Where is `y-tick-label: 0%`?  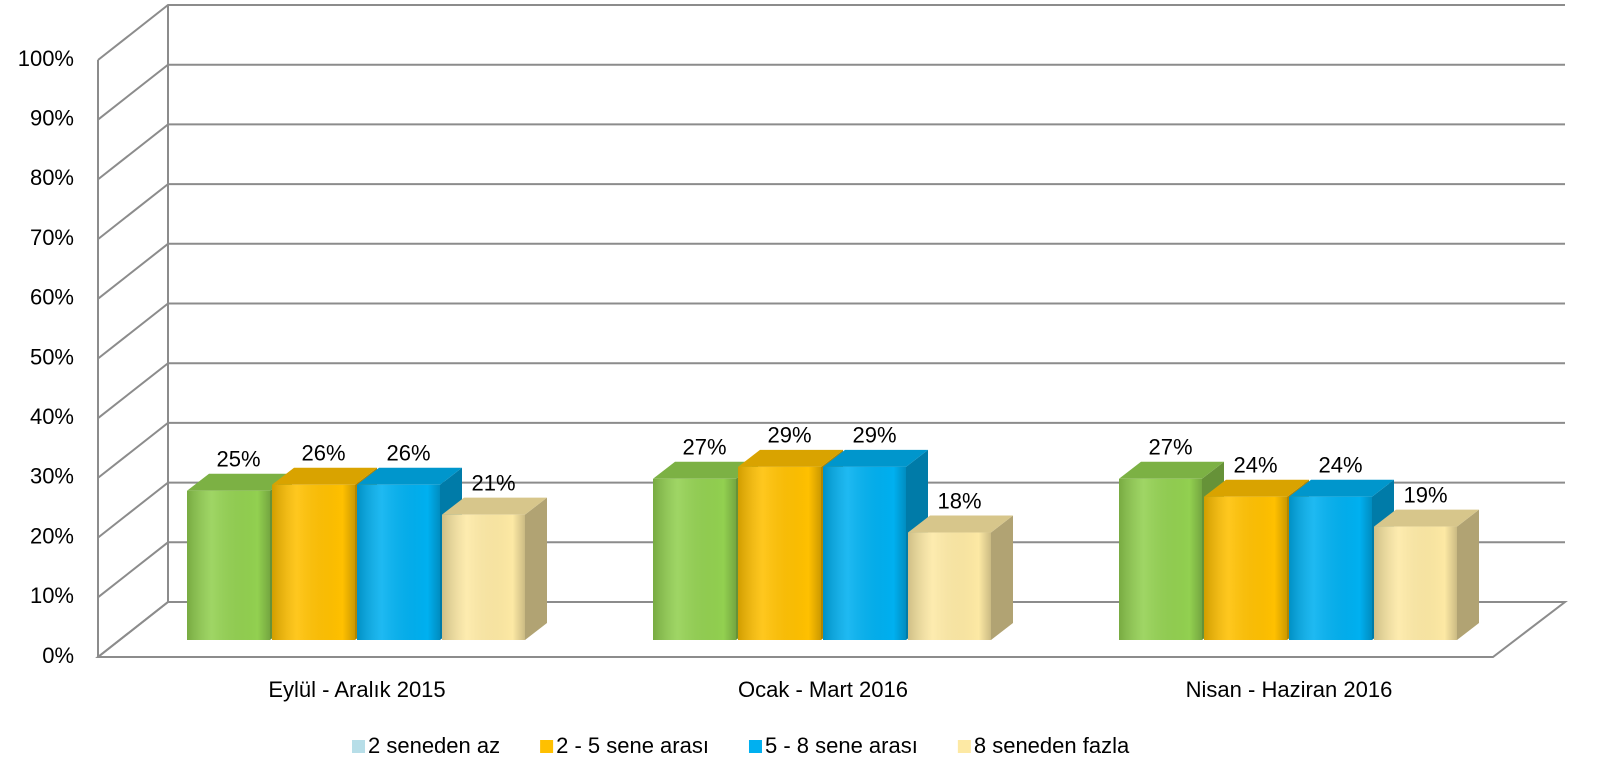
y-tick-label: 0% is located at coordinates (58, 655).